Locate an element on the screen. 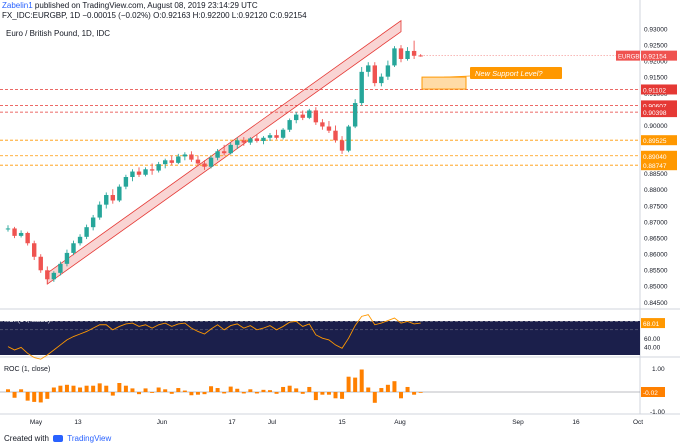 This screenshot has height=447, width=680. price-tick-label: 0.85000 is located at coordinates (656, 287).